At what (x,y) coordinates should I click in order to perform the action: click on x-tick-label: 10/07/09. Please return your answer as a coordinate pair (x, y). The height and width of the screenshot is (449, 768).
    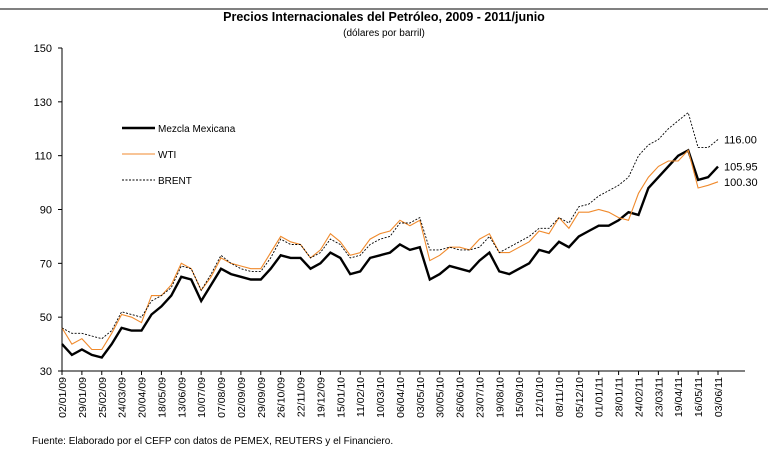
    Looking at the image, I should click on (202, 397).